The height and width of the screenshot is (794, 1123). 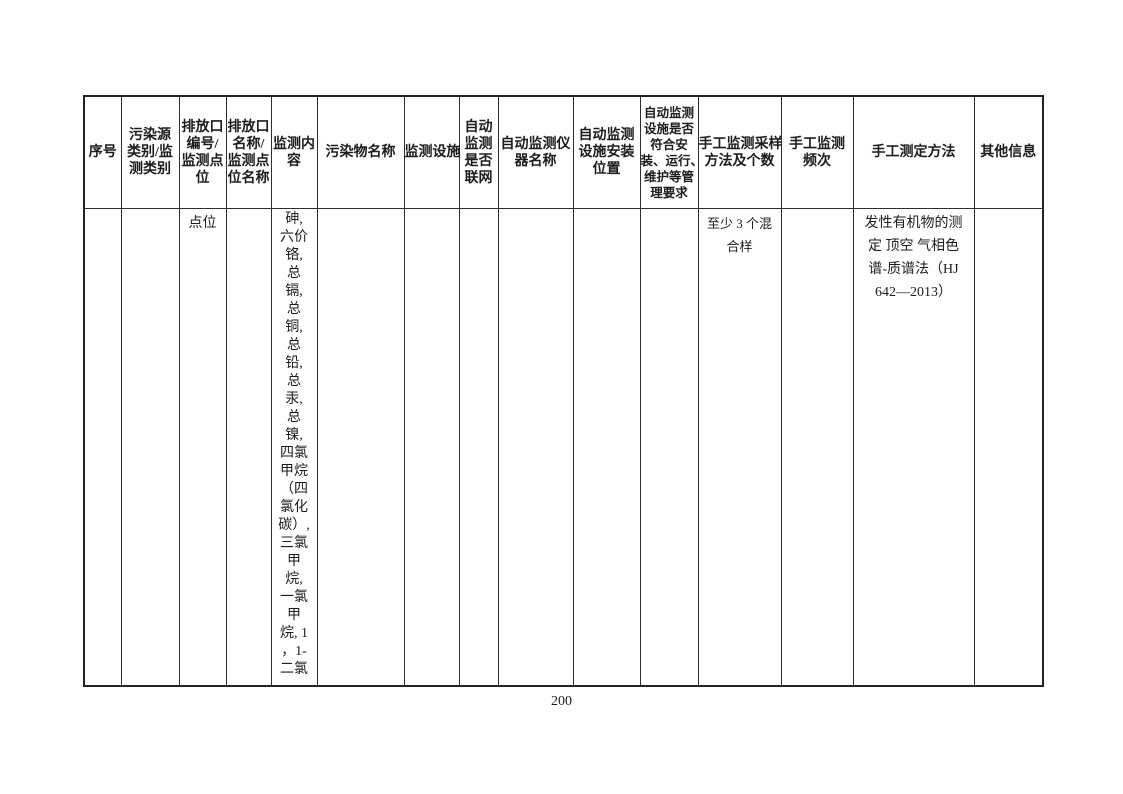 What do you see at coordinates (817, 447) in the screenshot?
I see `cell-manual-frequency` at bounding box center [817, 447].